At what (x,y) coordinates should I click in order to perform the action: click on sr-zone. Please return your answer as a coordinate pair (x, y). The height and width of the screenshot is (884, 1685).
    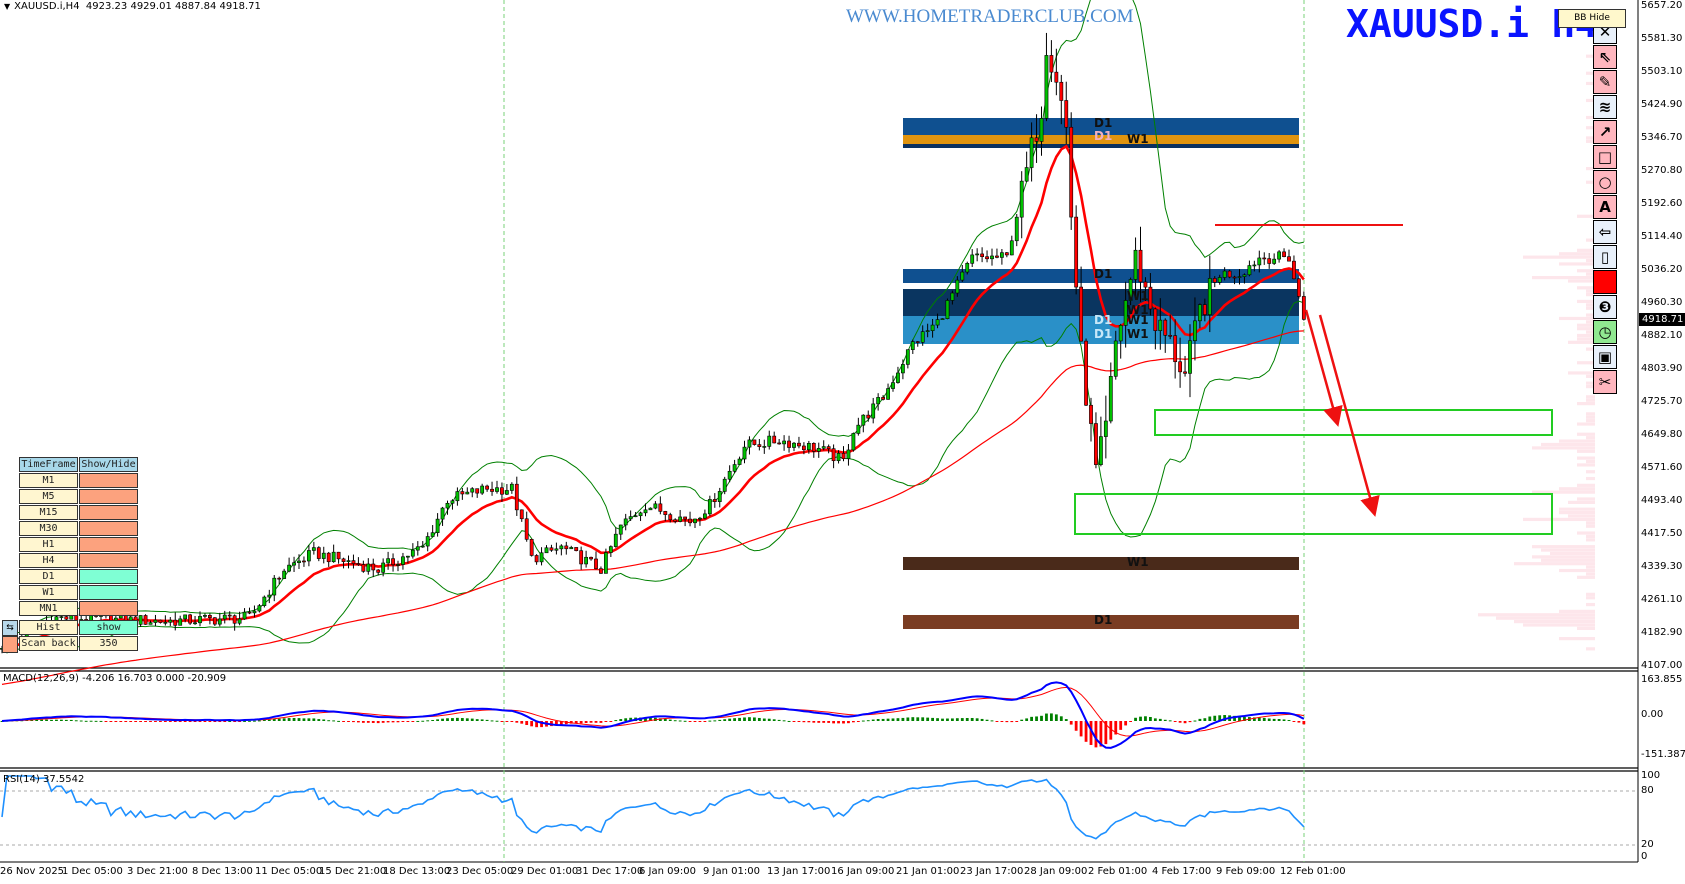
    Looking at the image, I should click on (1101, 276).